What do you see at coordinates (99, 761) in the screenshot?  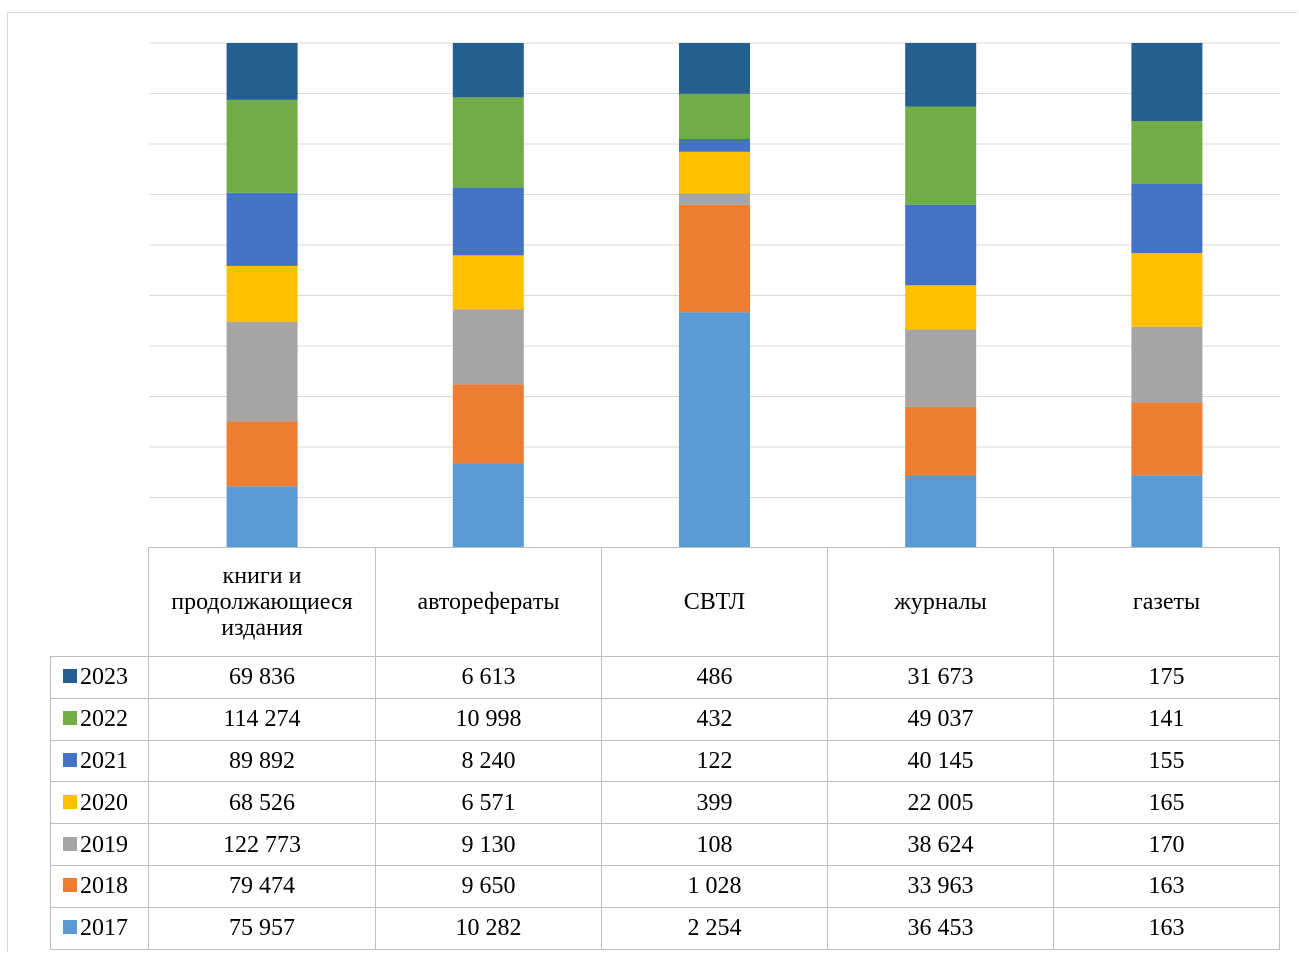 I see `series-legend-cell: 2021` at bounding box center [99, 761].